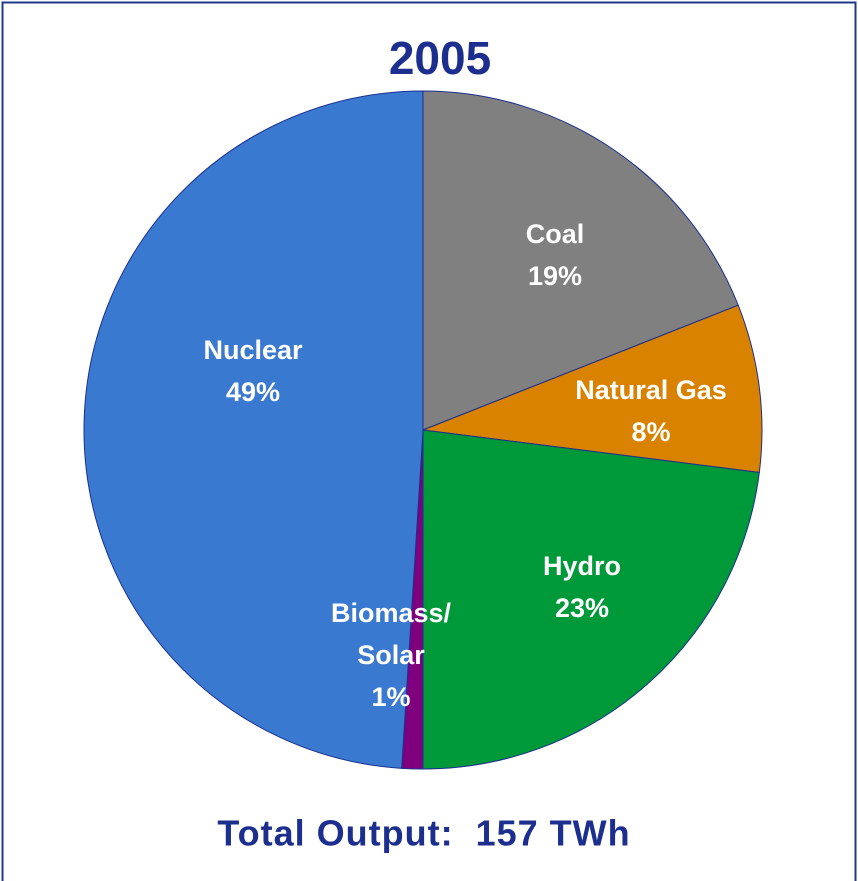  What do you see at coordinates (390, 697) in the screenshot?
I see `value-label: 1%` at bounding box center [390, 697].